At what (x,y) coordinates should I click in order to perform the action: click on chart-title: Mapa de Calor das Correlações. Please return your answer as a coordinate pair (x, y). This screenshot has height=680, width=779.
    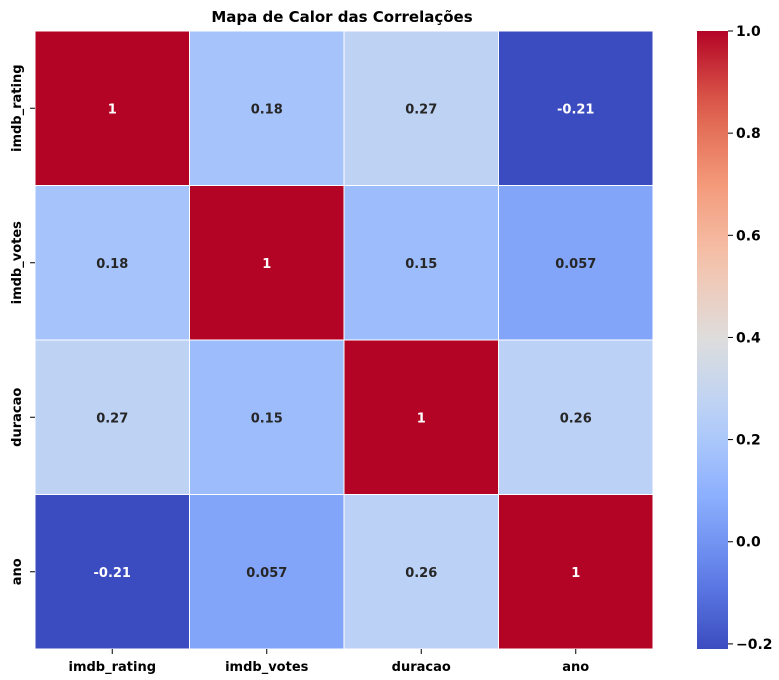
    Looking at the image, I should click on (341, 17).